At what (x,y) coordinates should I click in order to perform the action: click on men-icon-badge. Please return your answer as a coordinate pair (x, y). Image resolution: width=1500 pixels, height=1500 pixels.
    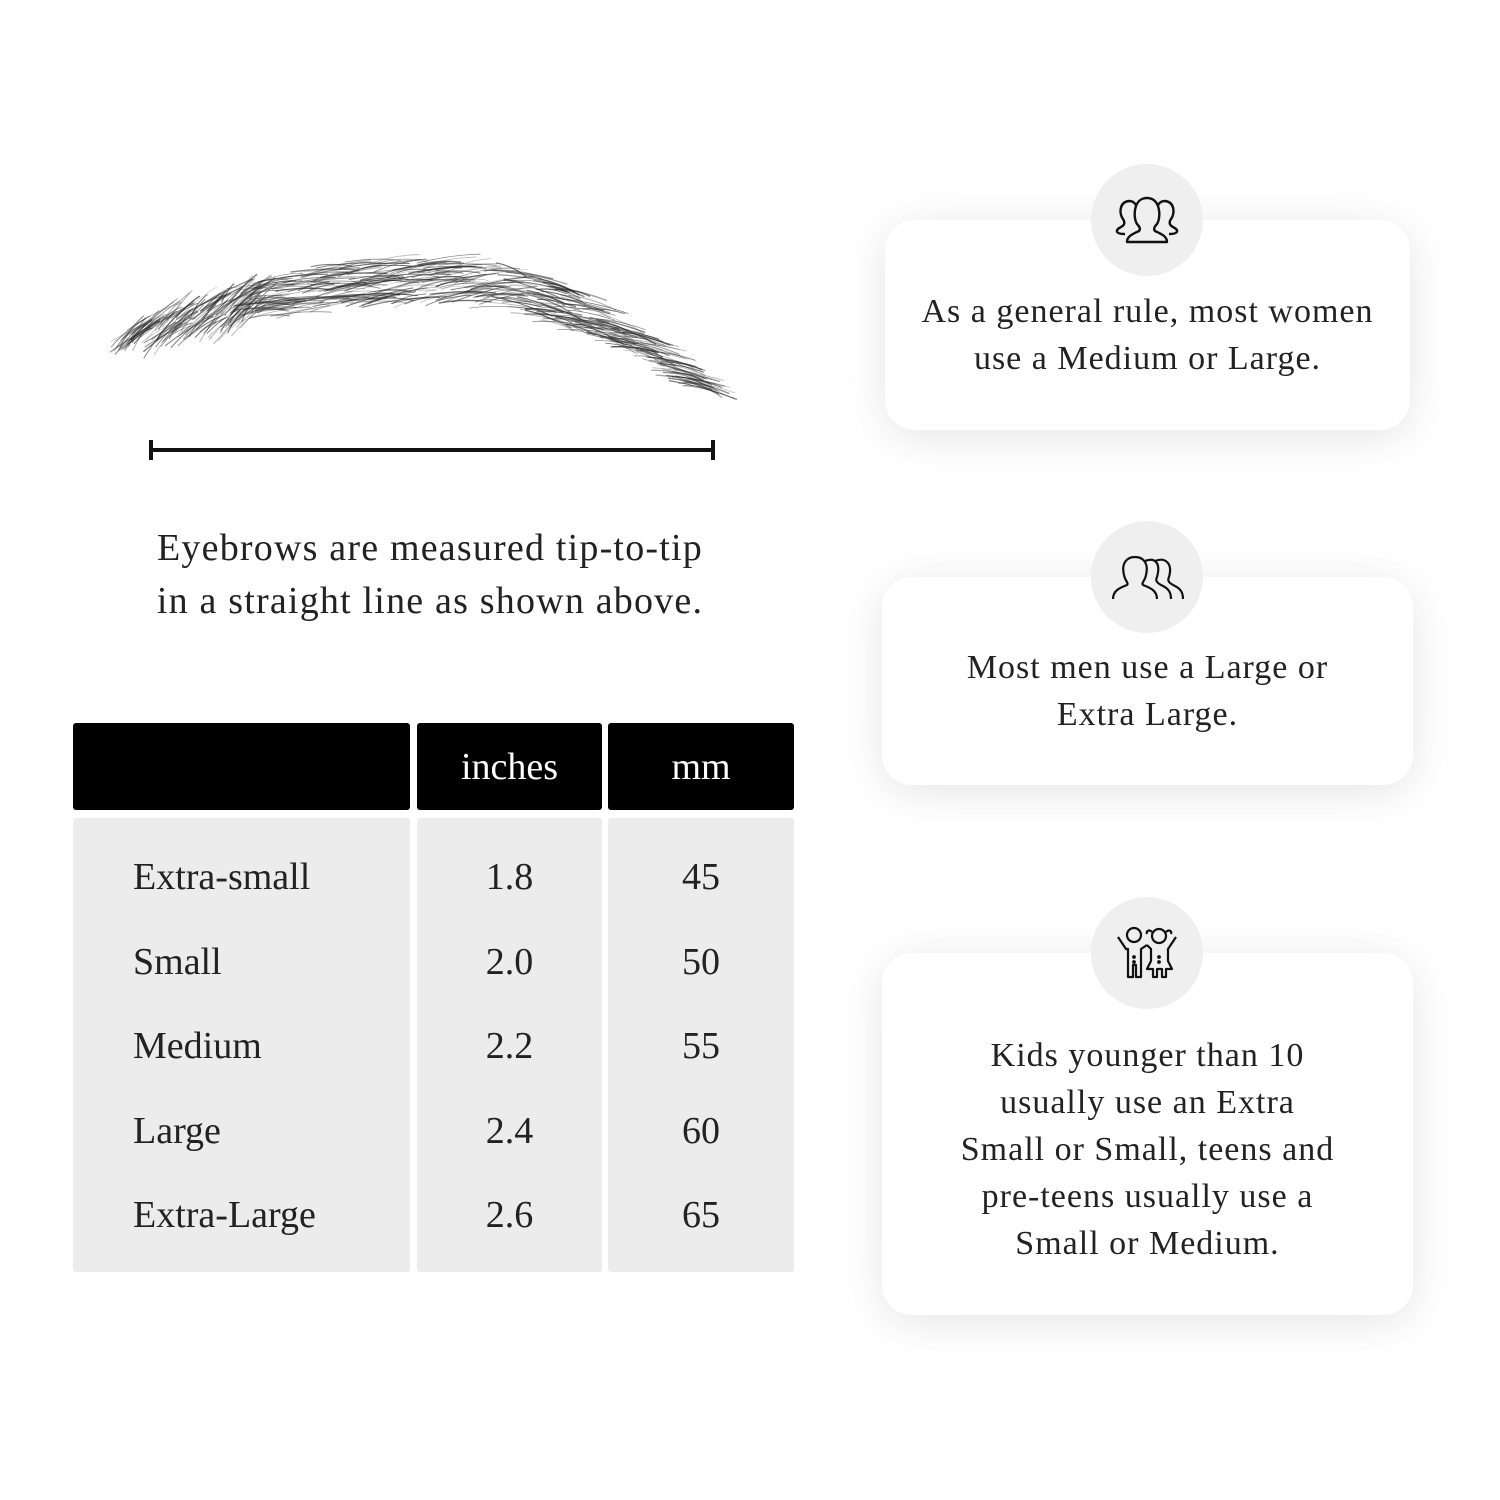
    Looking at the image, I should click on (1147, 577).